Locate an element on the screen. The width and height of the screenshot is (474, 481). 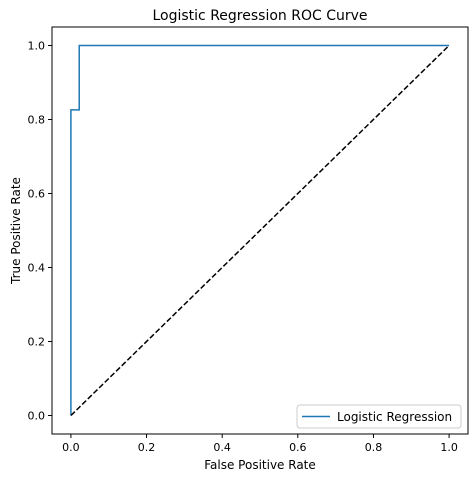
x-tick-label: 0.0 is located at coordinates (71, 447).